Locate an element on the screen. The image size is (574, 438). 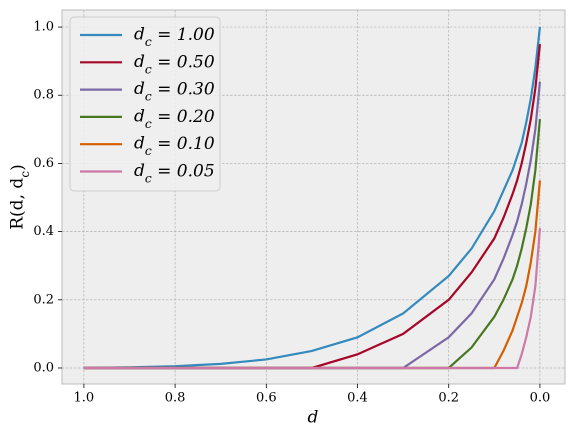
legend-label: dc = 0.20 is located at coordinates (174, 118).